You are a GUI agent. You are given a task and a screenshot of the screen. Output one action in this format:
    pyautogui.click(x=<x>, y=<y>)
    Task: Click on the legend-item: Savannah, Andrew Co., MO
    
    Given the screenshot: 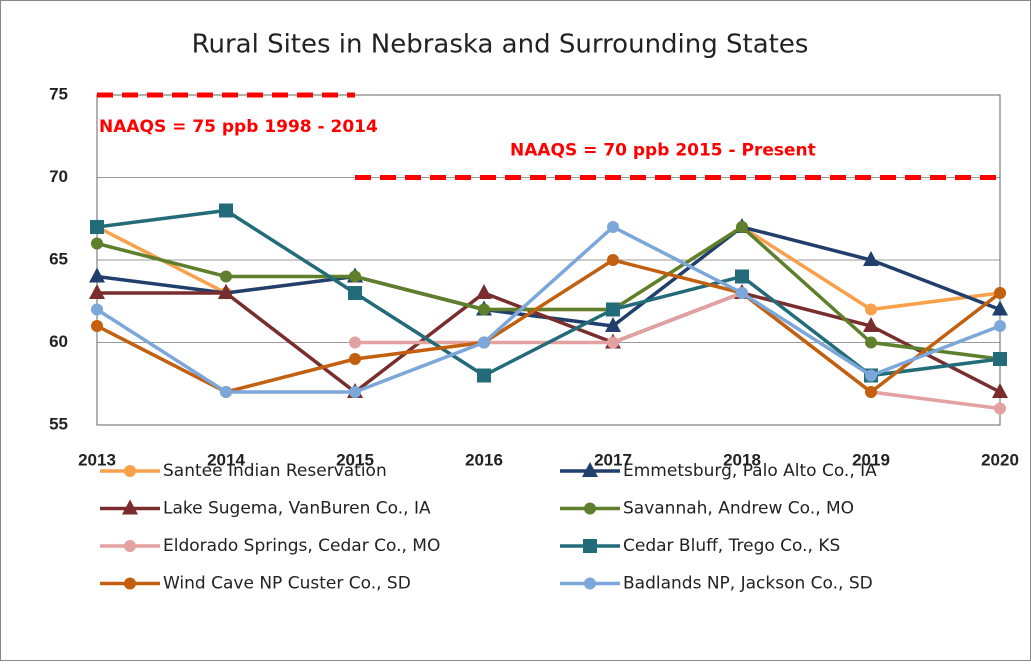 What is the action you would take?
    pyautogui.click(x=707, y=509)
    